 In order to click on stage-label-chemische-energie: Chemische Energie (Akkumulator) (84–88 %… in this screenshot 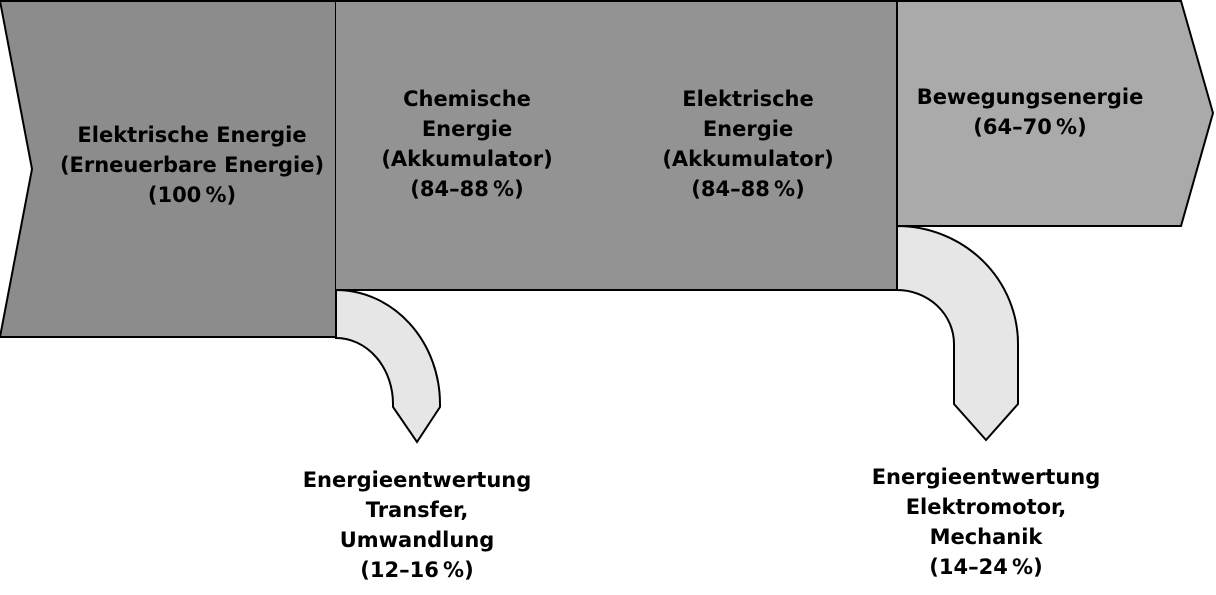, I will do `click(467, 144)`.